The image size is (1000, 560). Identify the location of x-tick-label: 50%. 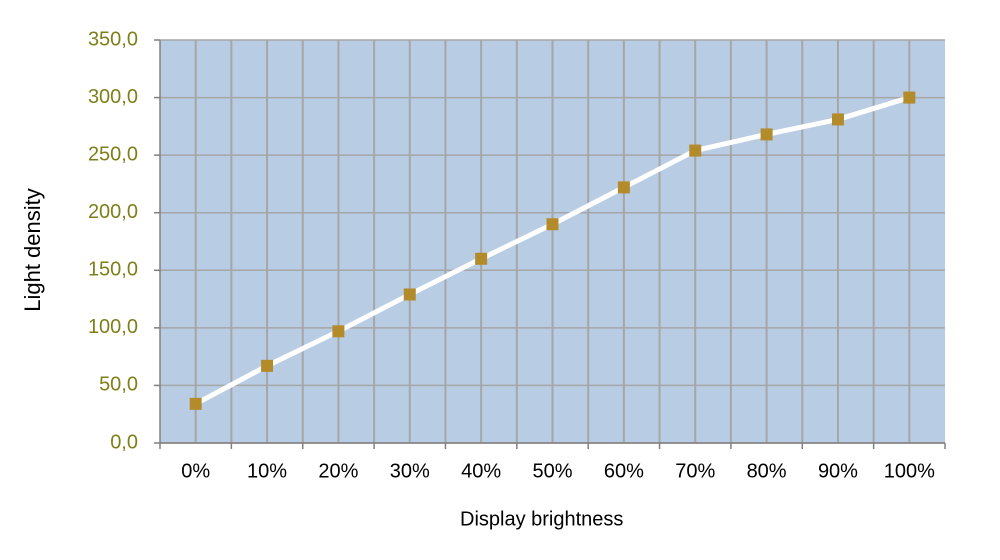
(552, 471).